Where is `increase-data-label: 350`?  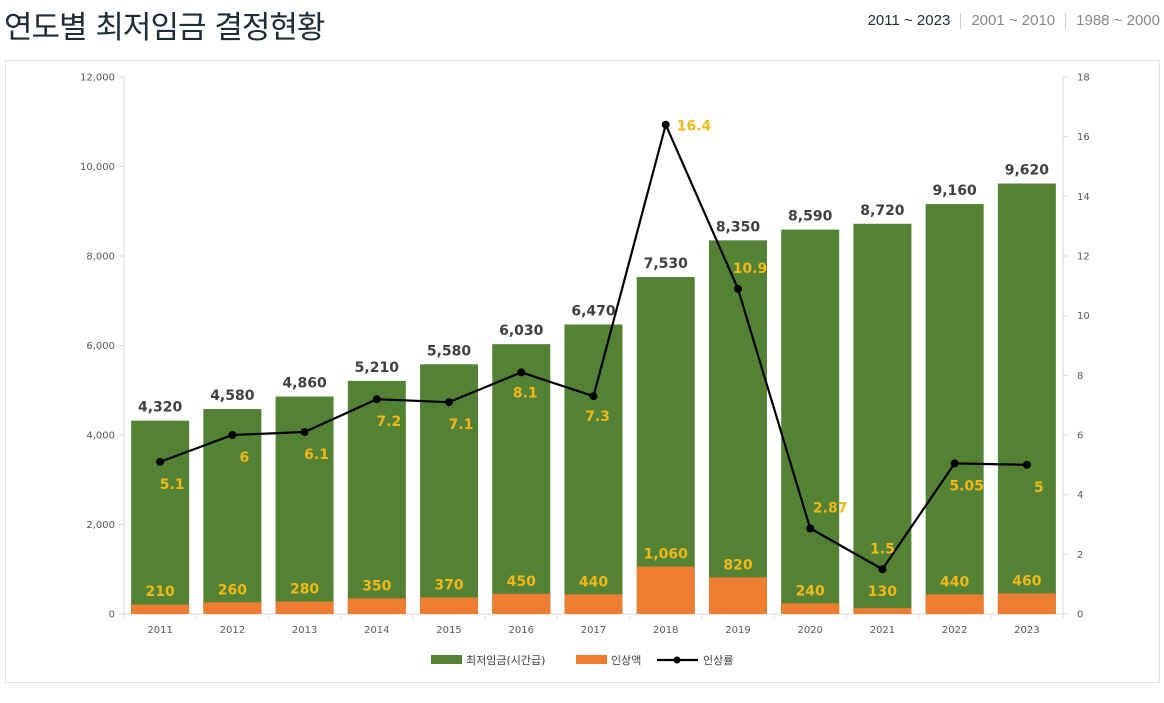
increase-data-label: 350 is located at coordinates (376, 586).